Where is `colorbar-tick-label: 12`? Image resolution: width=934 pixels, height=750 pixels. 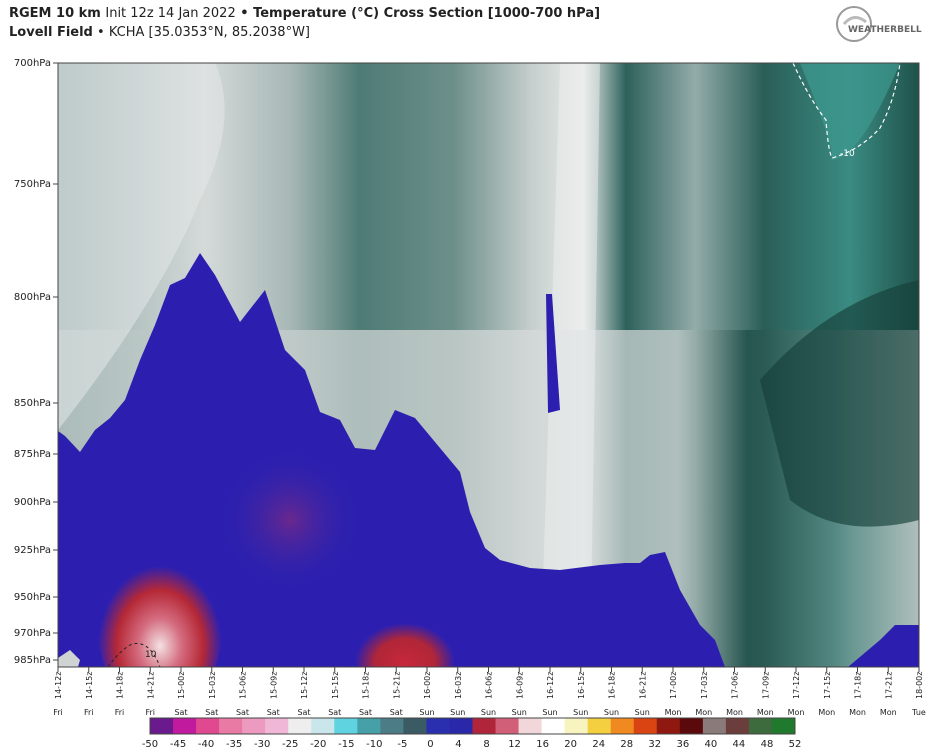 colorbar-tick-label: 12 is located at coordinates (514, 744).